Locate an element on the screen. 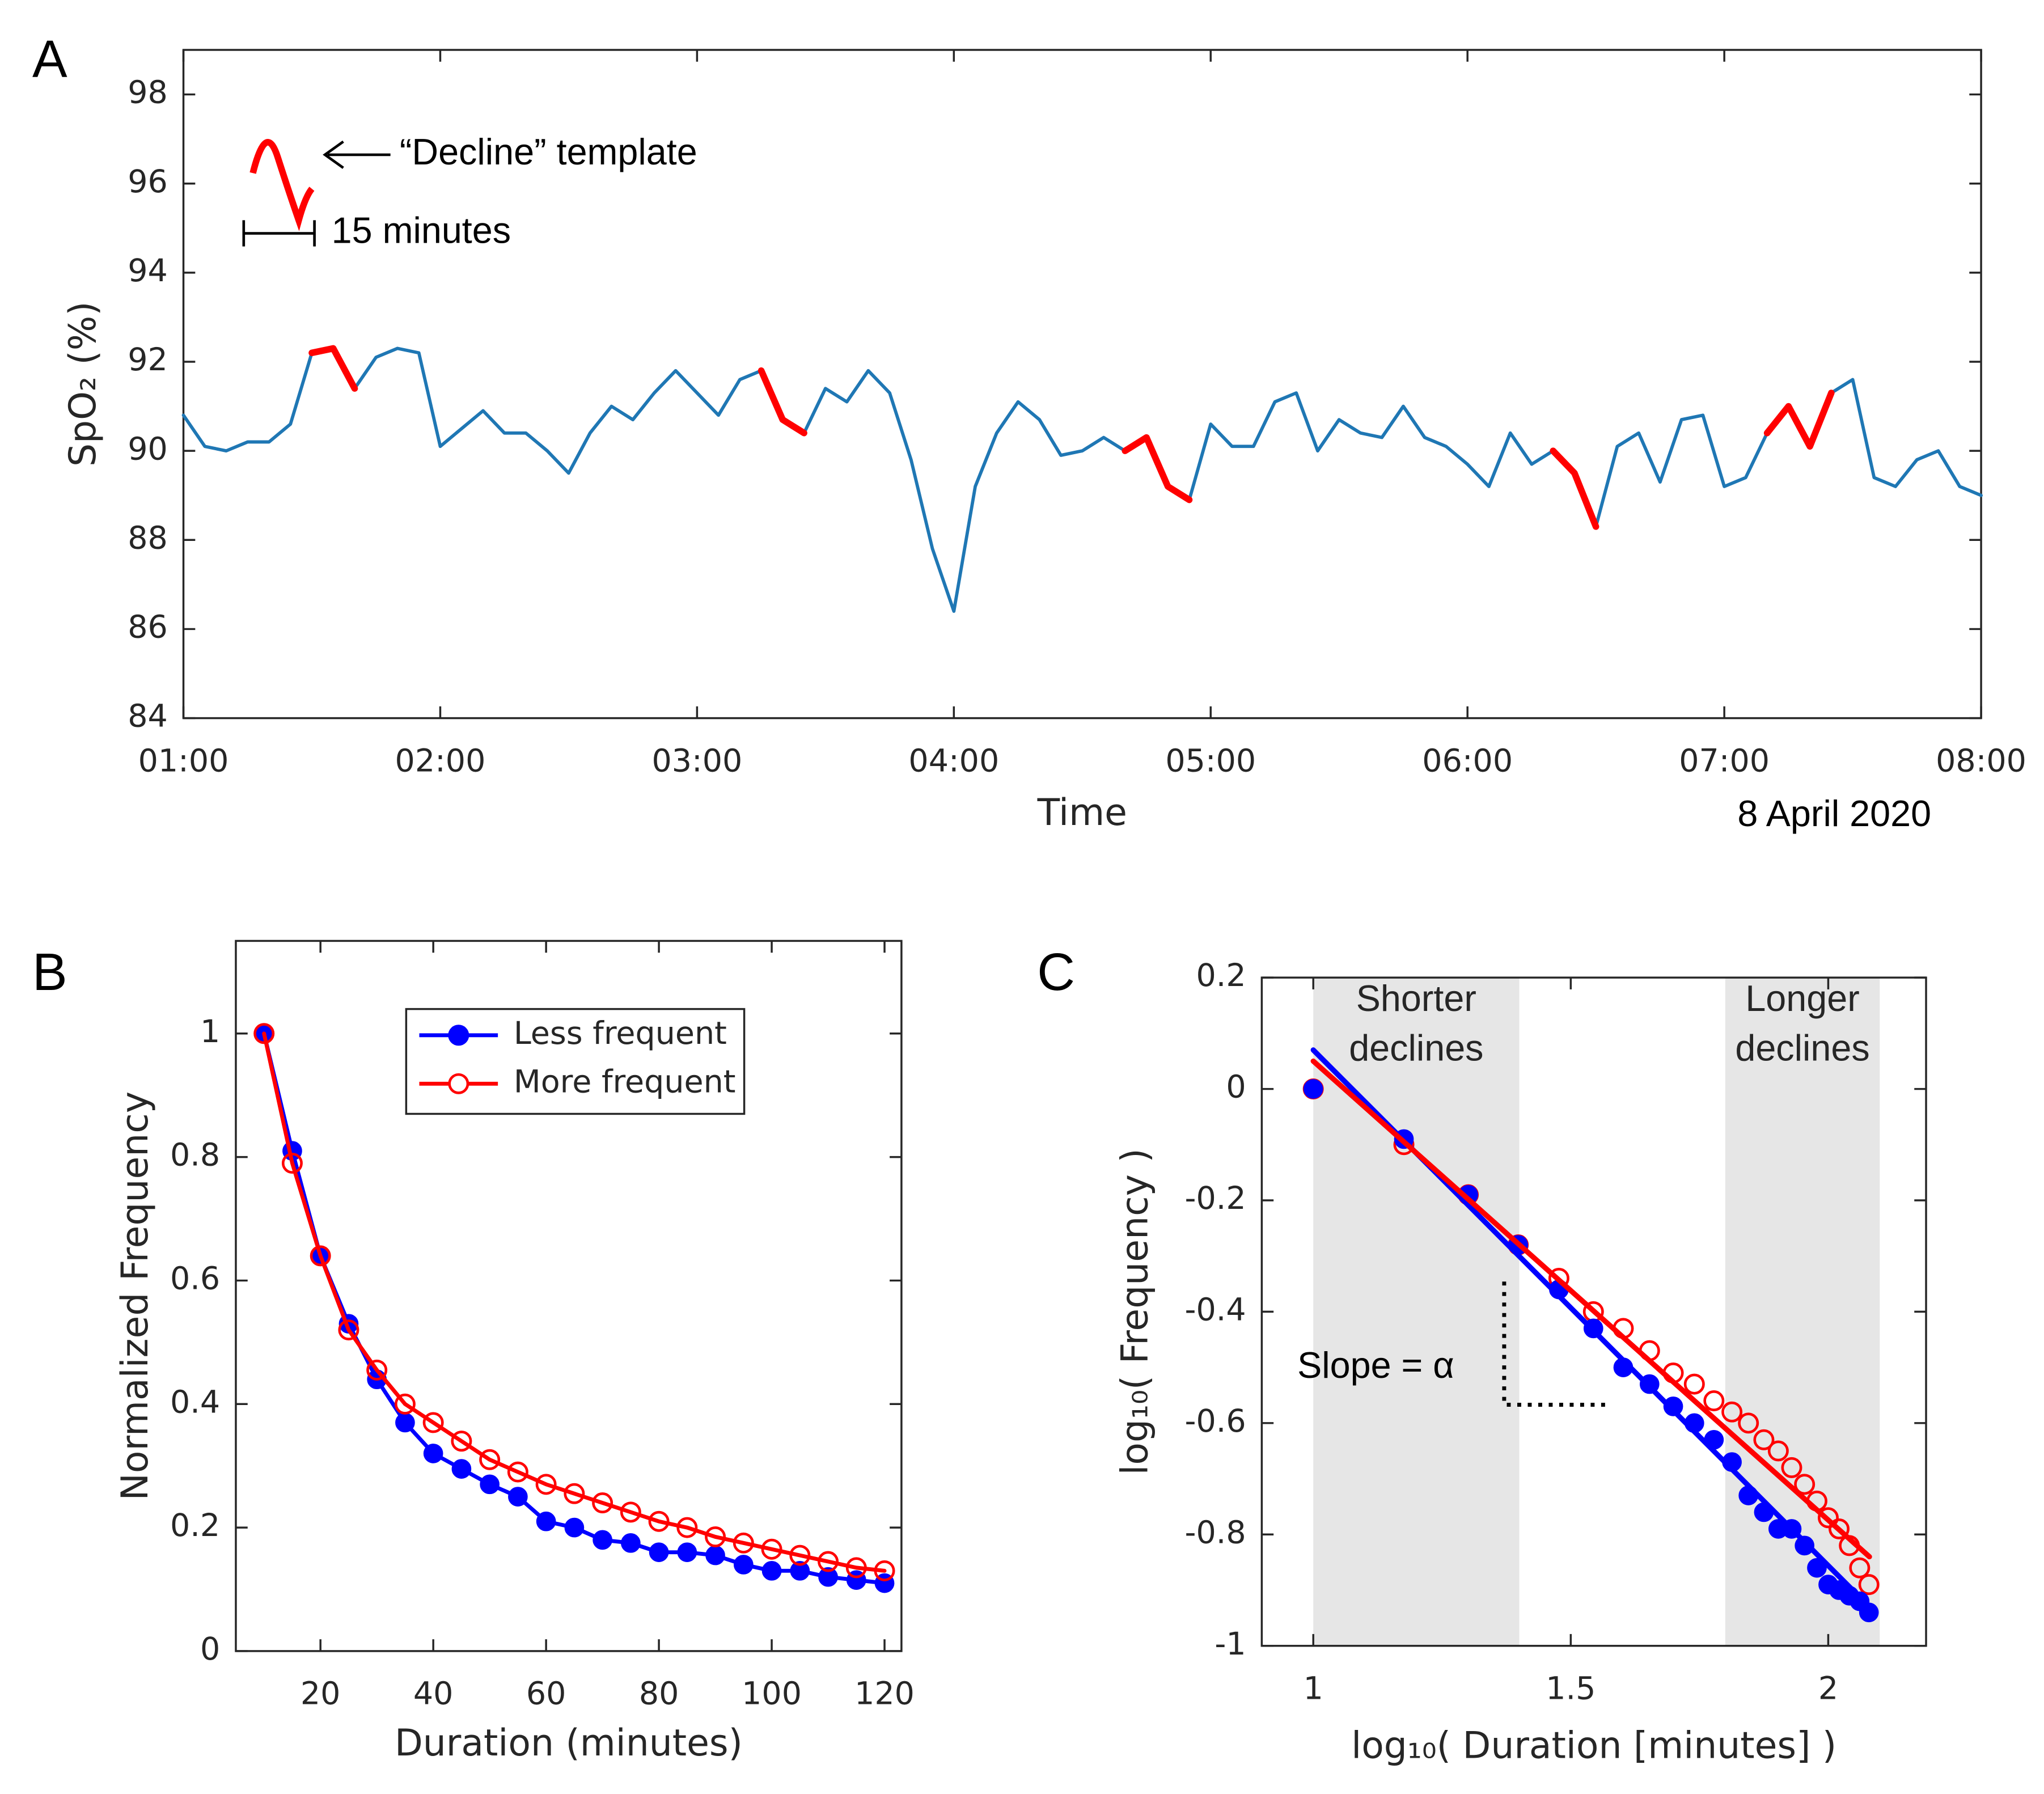 The image size is (2044, 1794). y-axis-label: Normalized Frequency is located at coordinates (135, 1296).